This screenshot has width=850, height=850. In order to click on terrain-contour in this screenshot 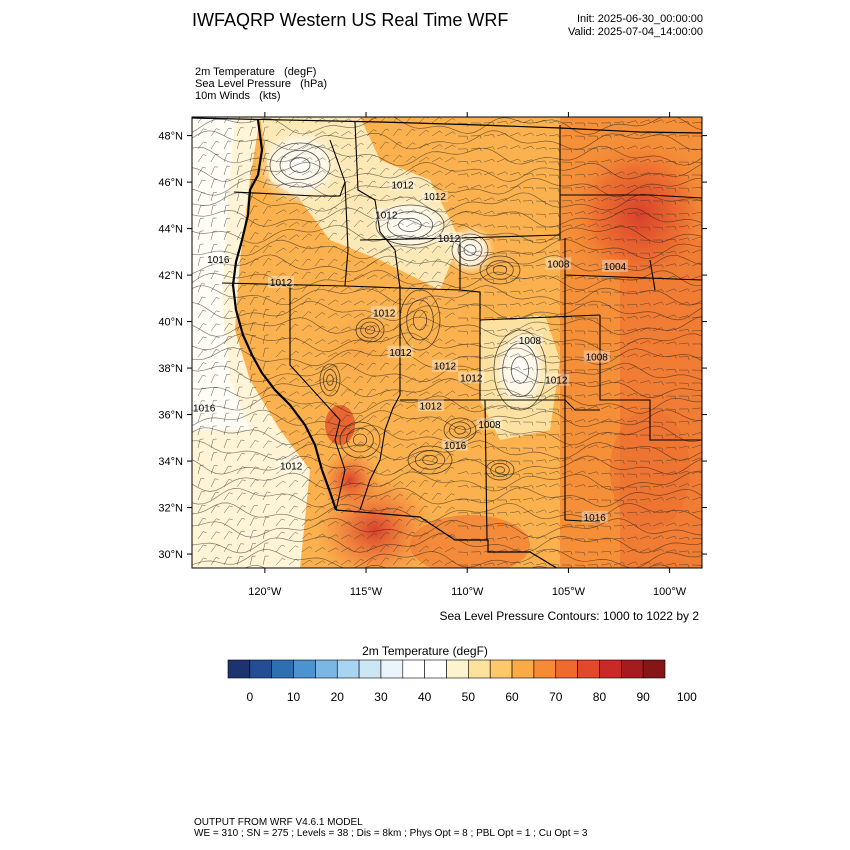, I will do `click(470, 250)`.